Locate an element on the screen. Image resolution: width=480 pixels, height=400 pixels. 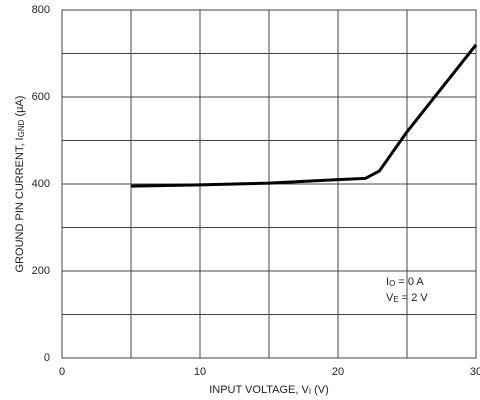
y-tick-label: 0 is located at coordinates (47, 358).